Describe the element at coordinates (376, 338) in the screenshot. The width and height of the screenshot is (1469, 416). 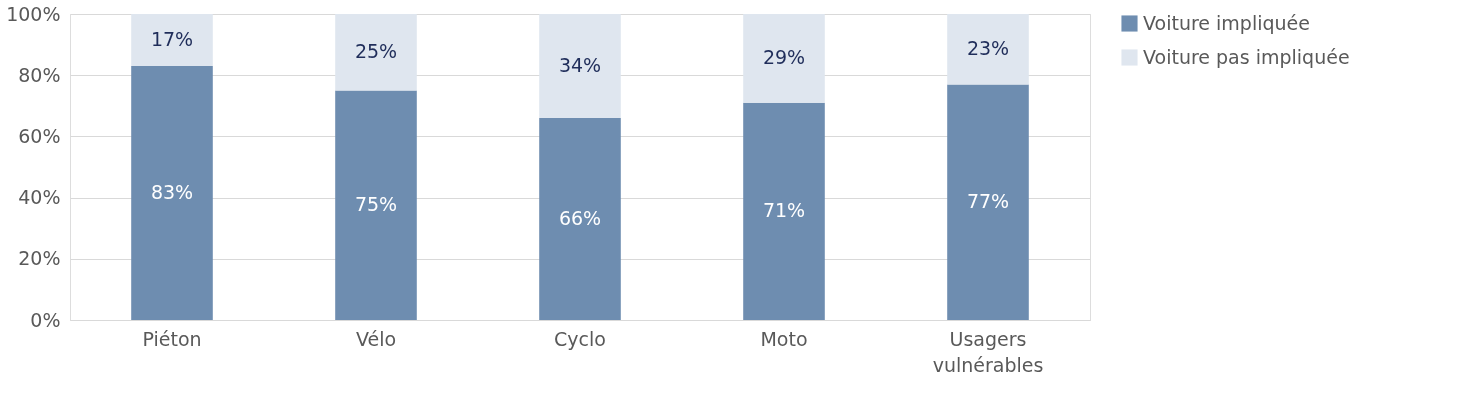
I see `x-tick-label: Vélo` at that location.